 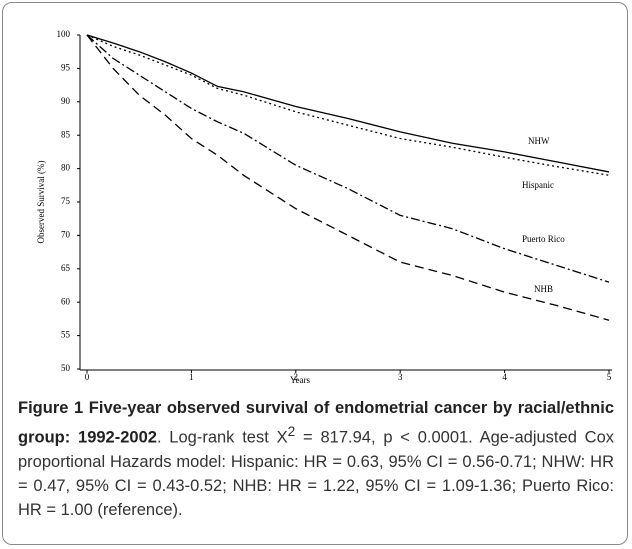 I want to click on y-tick-label: 75, so click(x=66, y=201).